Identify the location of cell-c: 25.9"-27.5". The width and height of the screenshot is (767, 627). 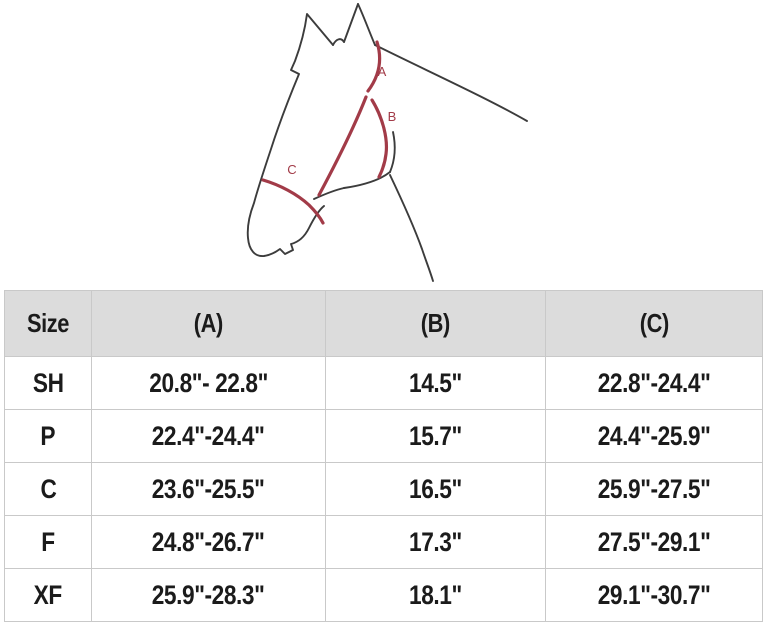
(654, 489).